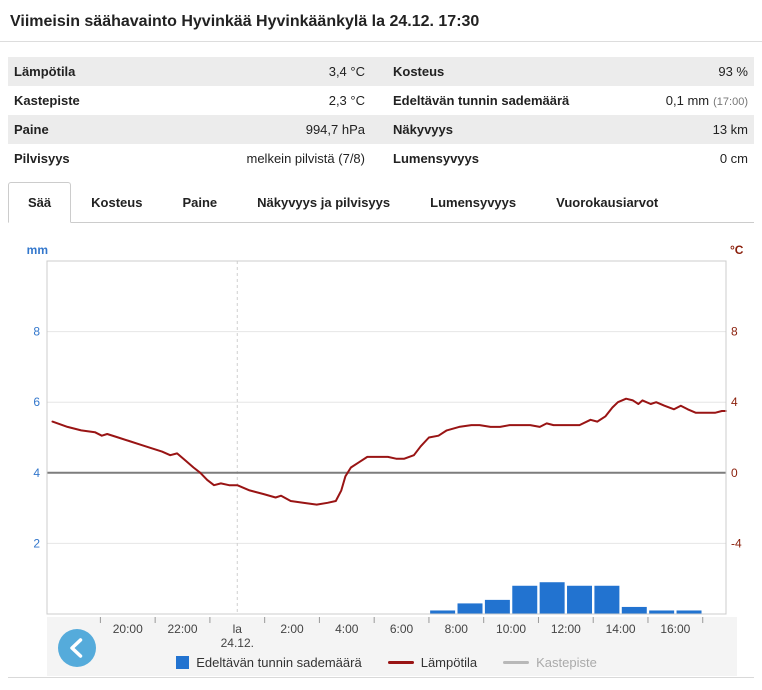 The width and height of the screenshot is (762, 690). I want to click on obs-label: Paine, so click(31, 129).